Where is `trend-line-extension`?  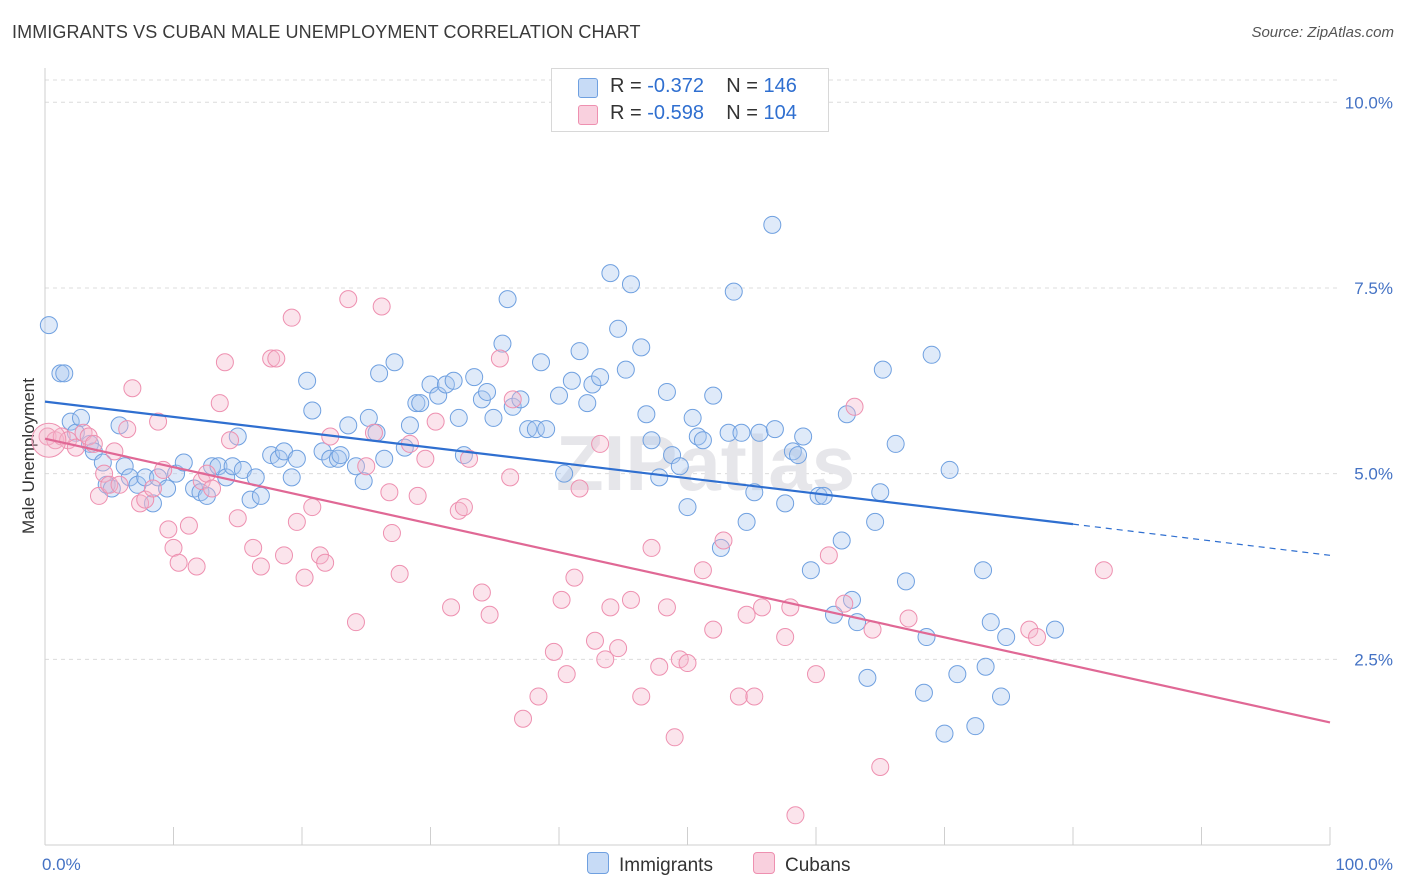
trend-line-extension is located at coordinates (1201, 539).